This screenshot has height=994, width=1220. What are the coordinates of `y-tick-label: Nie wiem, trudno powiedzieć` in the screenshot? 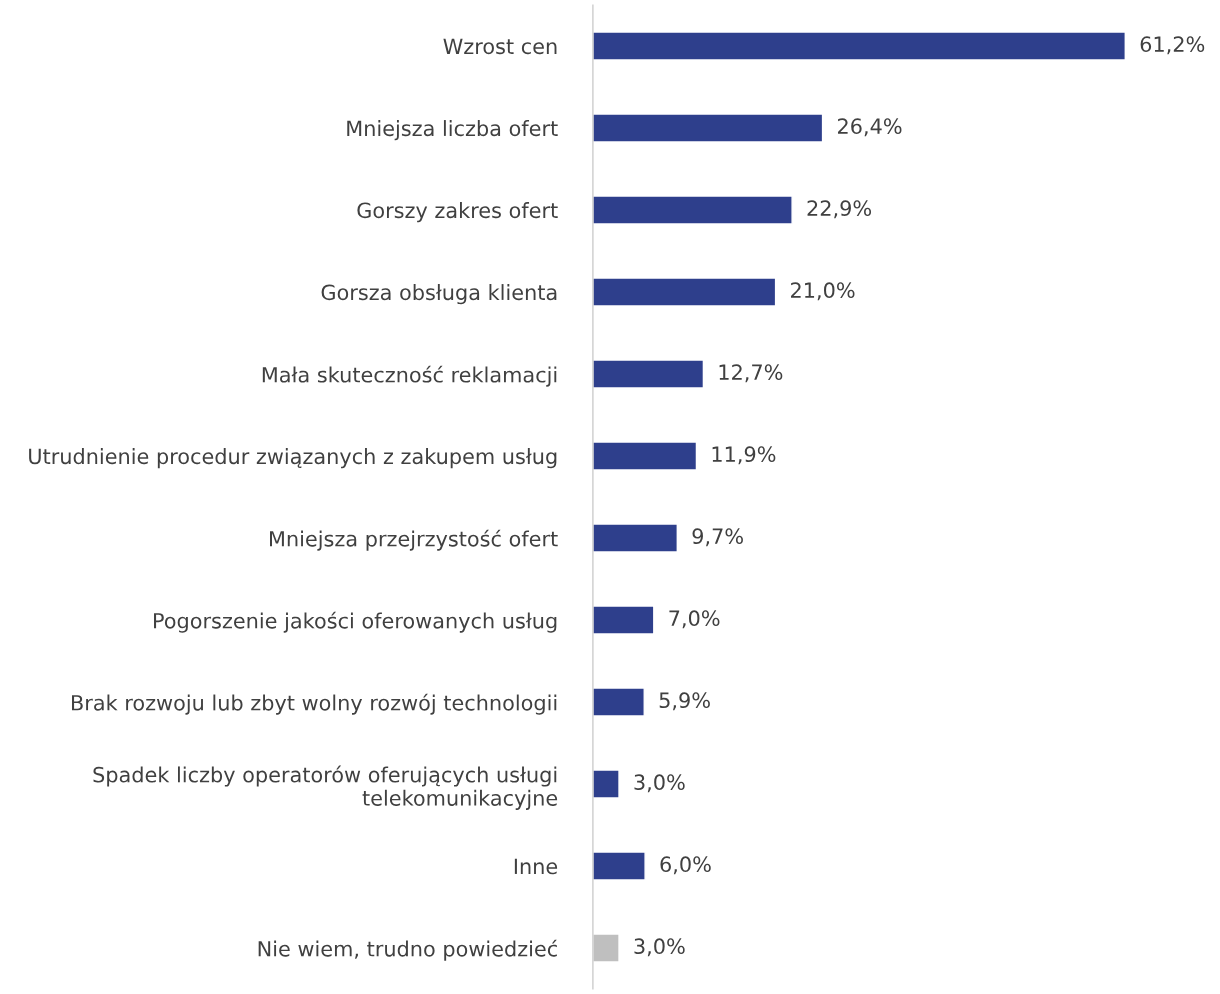 It's located at (407, 950).